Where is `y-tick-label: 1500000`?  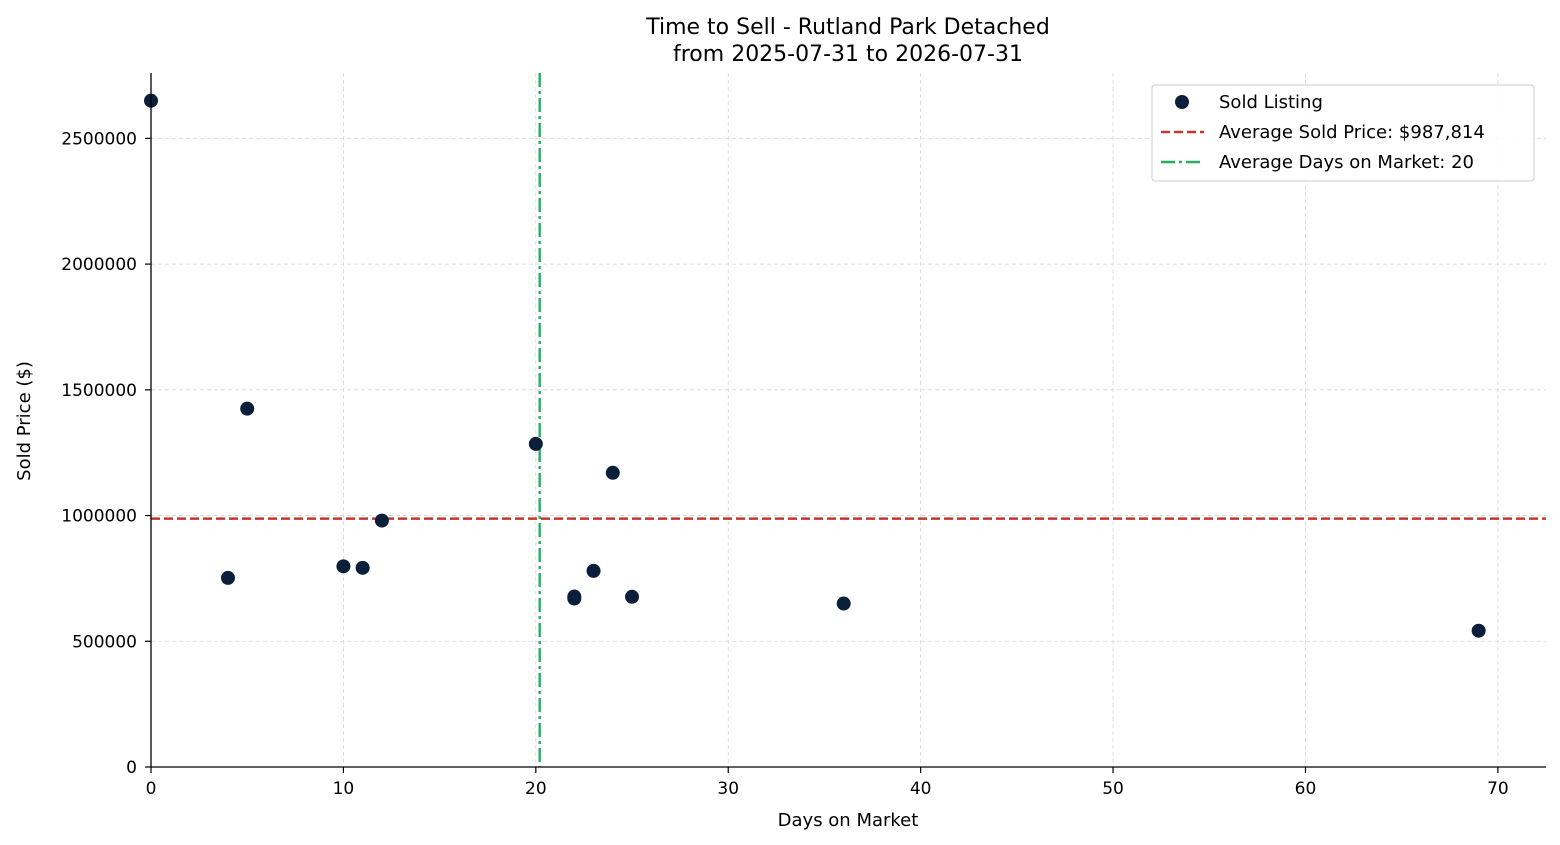
y-tick-label: 1500000 is located at coordinates (99, 391).